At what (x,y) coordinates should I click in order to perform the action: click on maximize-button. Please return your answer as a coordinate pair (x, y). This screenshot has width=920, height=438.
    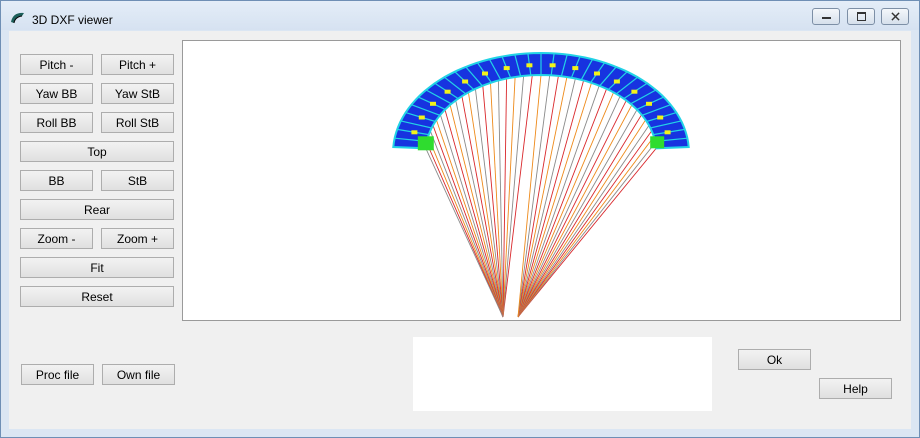
    Looking at the image, I should click on (861, 16).